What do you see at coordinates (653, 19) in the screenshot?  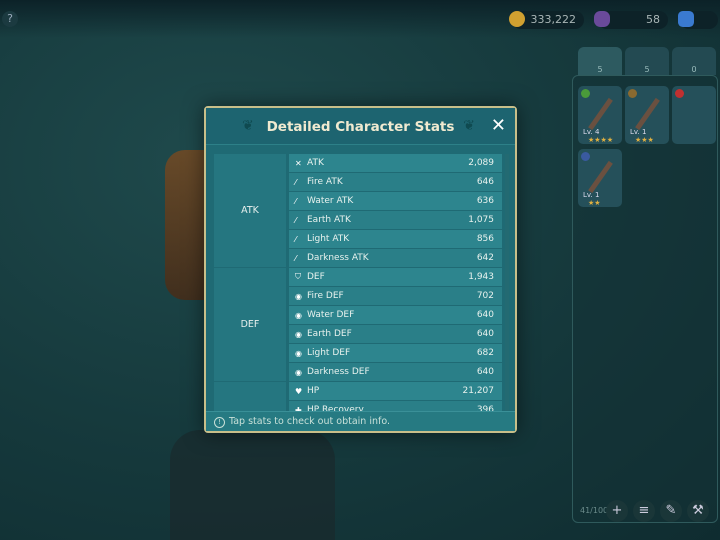 I see `crystal-amount: 58` at bounding box center [653, 19].